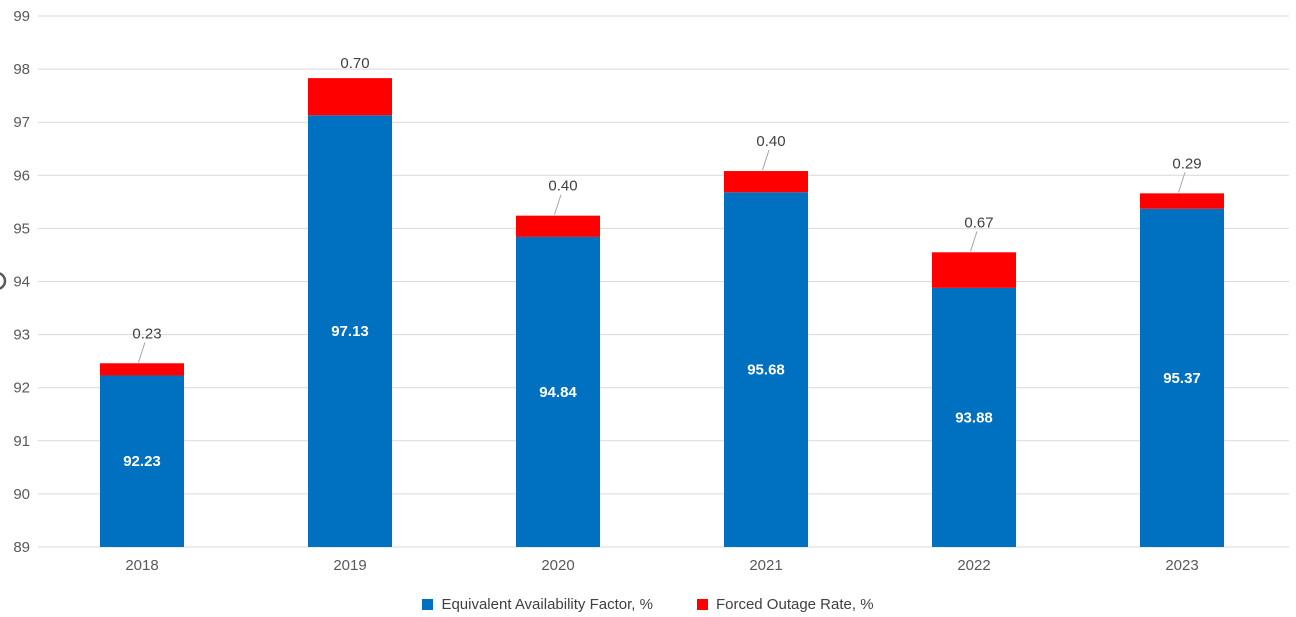 This screenshot has width=1296, height=617. I want to click on x-axis-category-label: 2020, so click(557, 565).